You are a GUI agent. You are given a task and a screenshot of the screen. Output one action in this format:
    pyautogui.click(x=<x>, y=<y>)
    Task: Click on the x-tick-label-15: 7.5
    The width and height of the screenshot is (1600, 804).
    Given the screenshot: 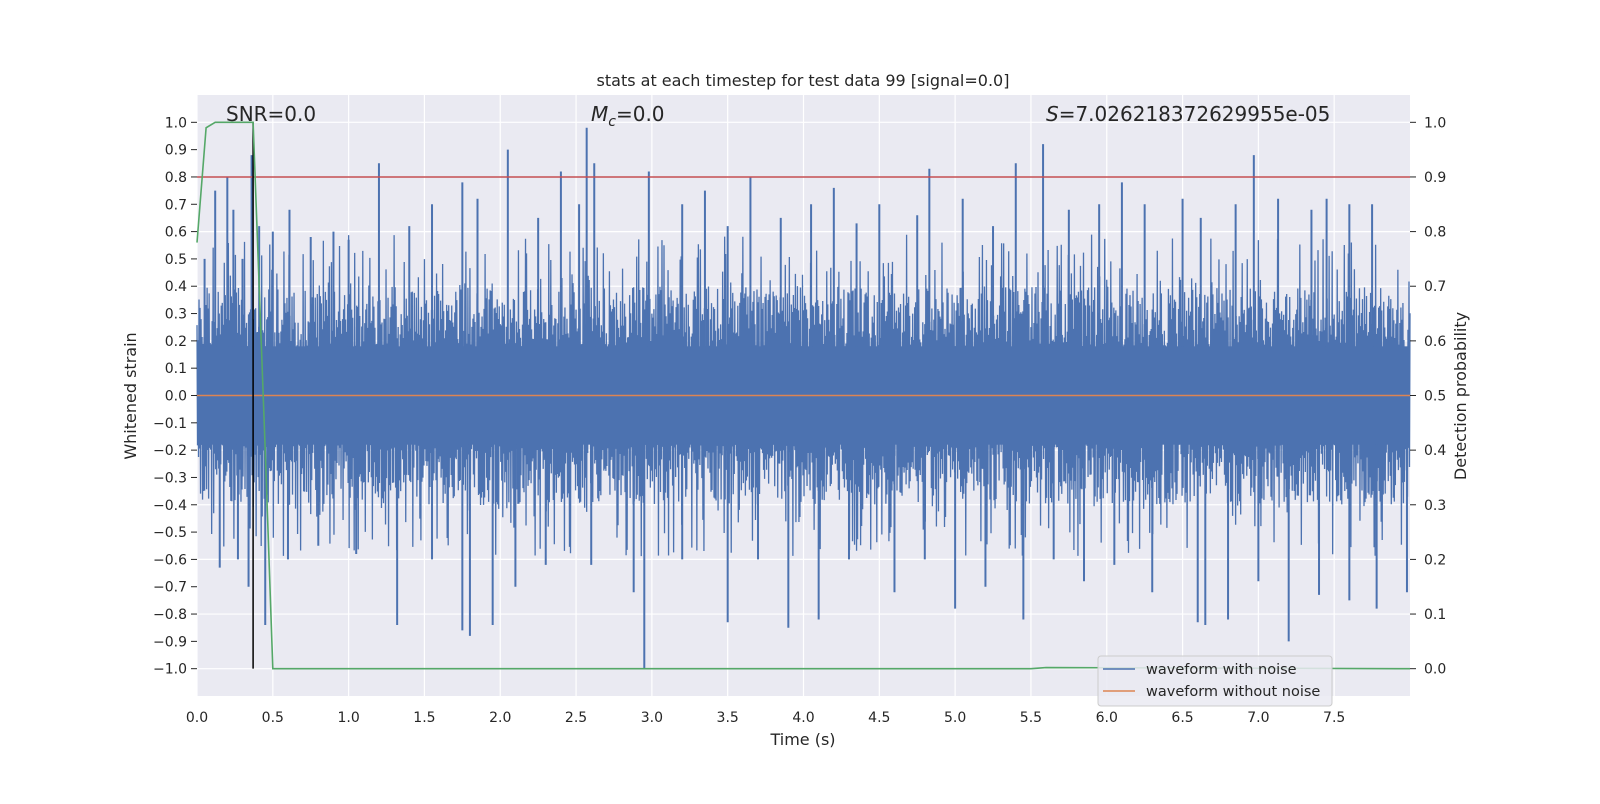 What is the action you would take?
    pyautogui.click(x=1334, y=718)
    